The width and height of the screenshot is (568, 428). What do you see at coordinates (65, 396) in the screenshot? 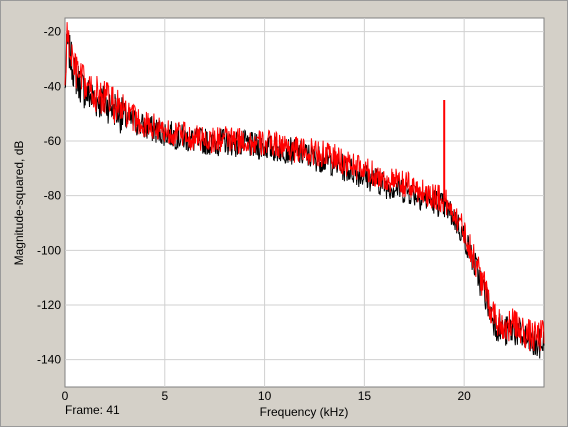
I see `x-tick-label: 0` at bounding box center [65, 396].